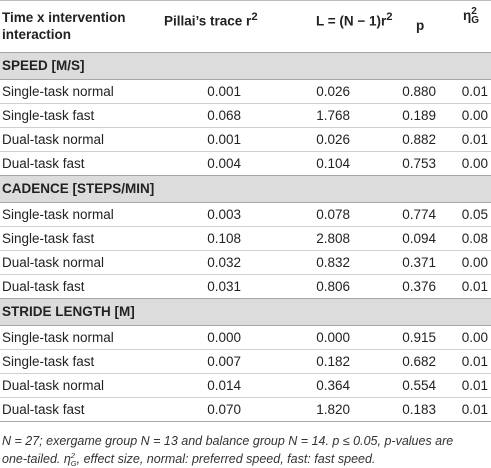  I want to click on cell-l: 0.364, so click(333, 385).